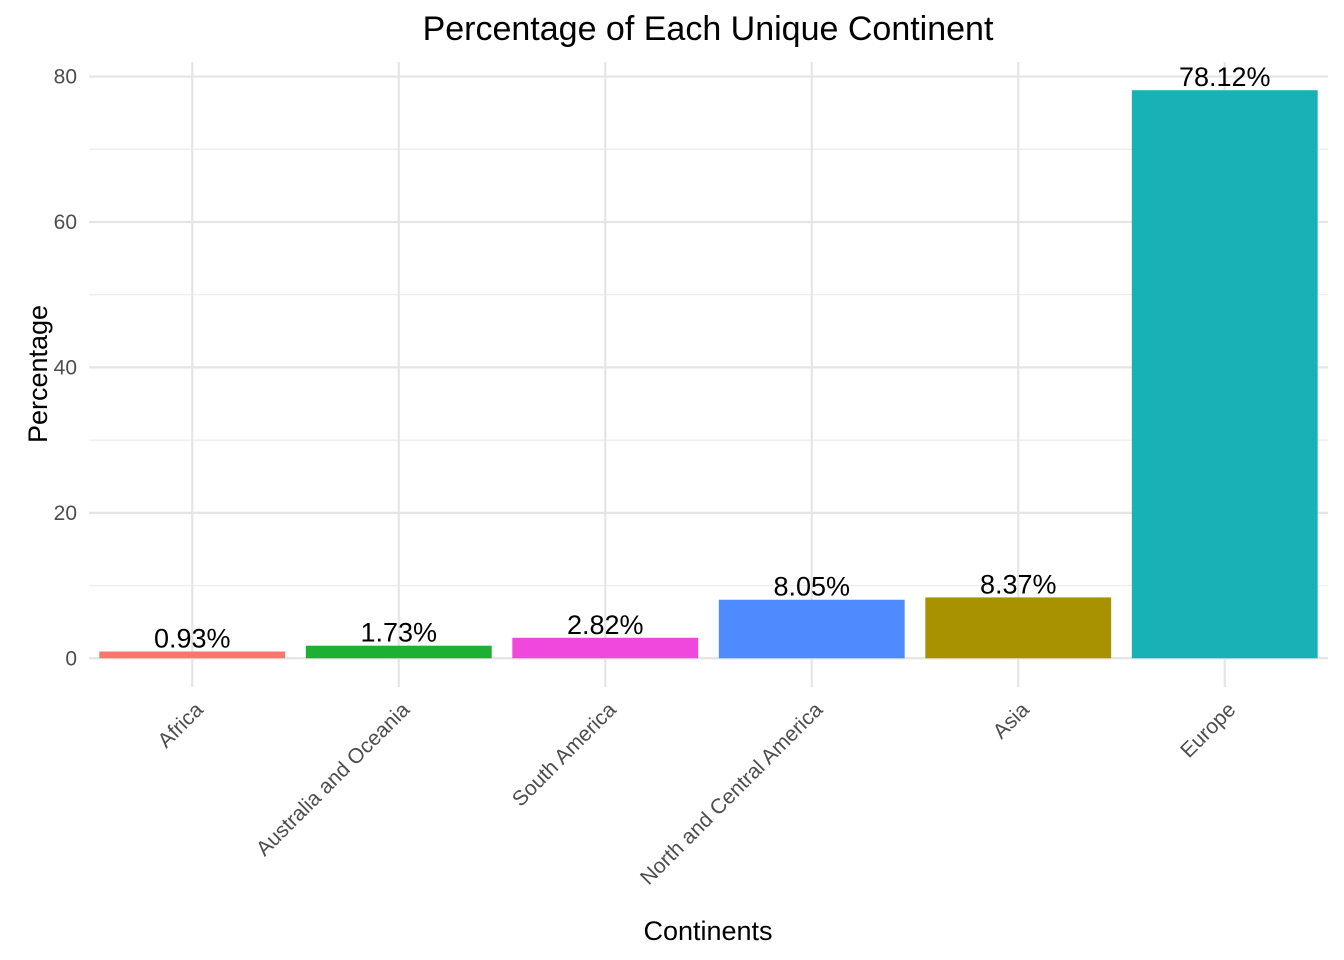 The height and width of the screenshot is (960, 1344). What do you see at coordinates (65, 513) in the screenshot?
I see `y-tick-label: 20` at bounding box center [65, 513].